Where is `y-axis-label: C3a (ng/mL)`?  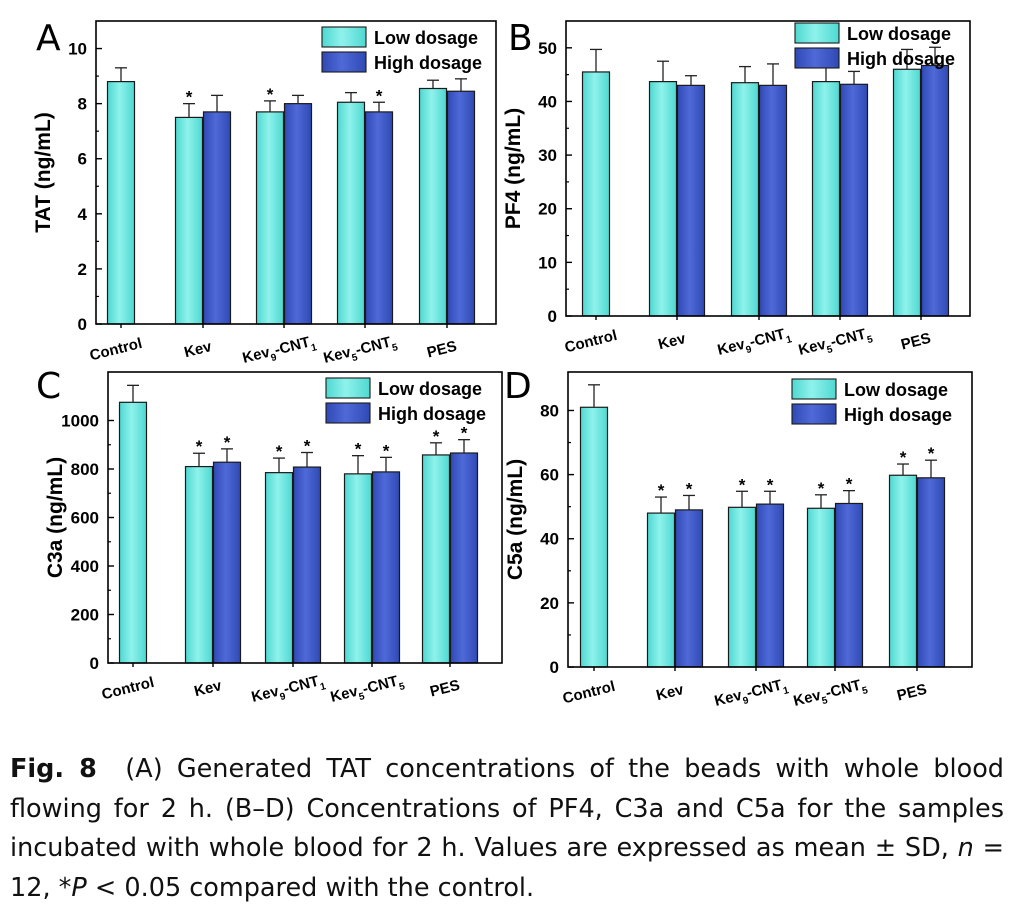 y-axis-label: C3a (ng/mL) is located at coordinates (55, 517).